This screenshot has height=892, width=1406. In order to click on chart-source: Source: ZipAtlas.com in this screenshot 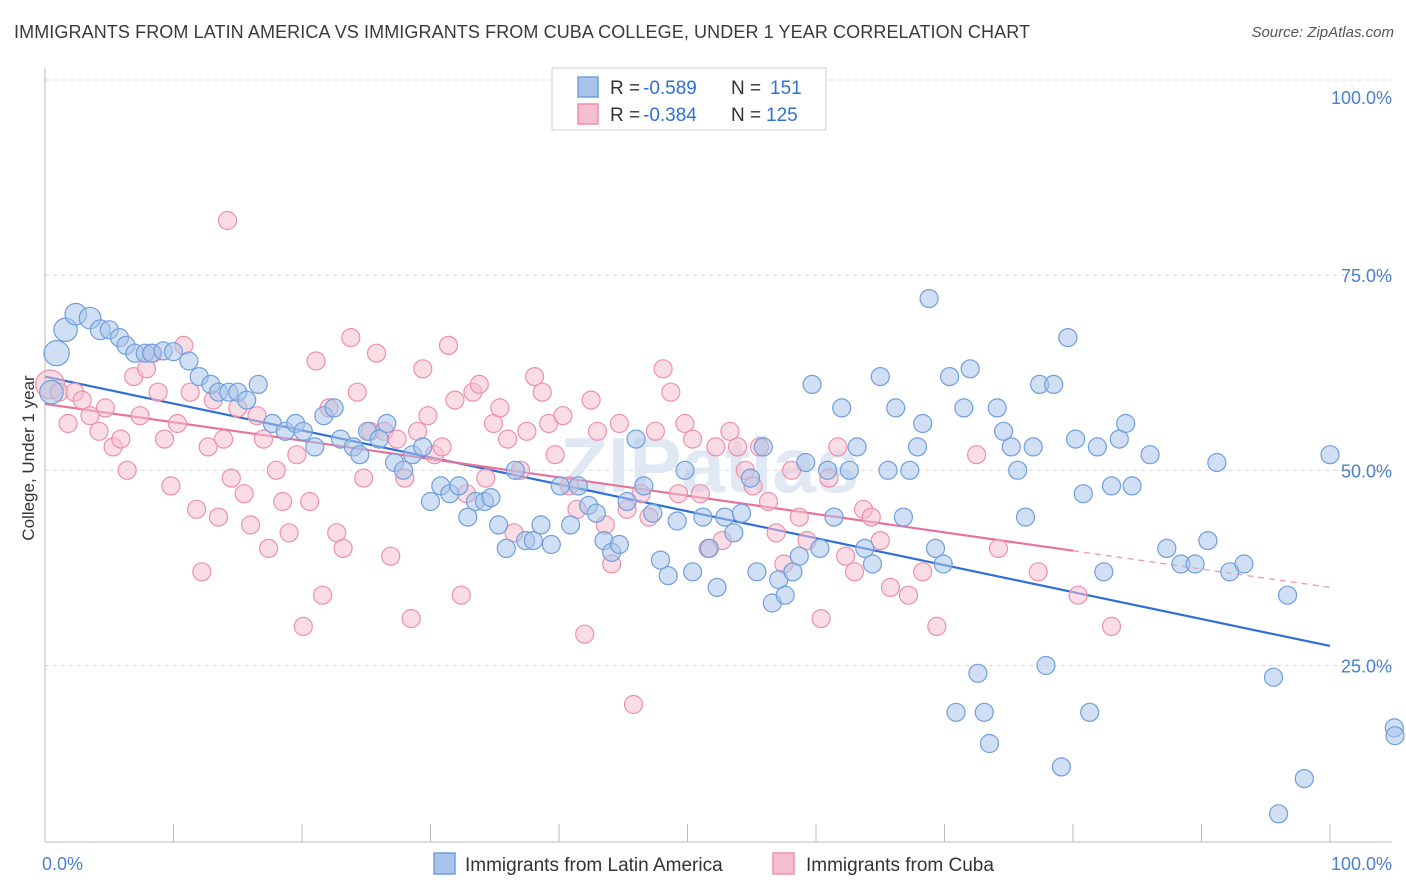, I will do `click(1322, 32)`.